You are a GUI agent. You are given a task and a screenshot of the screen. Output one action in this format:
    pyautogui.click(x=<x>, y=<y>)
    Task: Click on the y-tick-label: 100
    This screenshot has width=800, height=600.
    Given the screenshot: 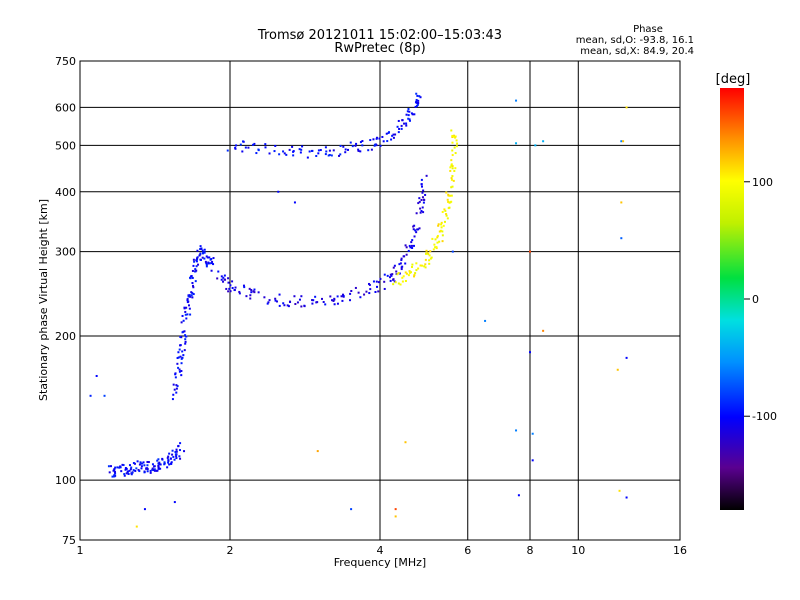 What is the action you would take?
    pyautogui.click(x=65, y=480)
    